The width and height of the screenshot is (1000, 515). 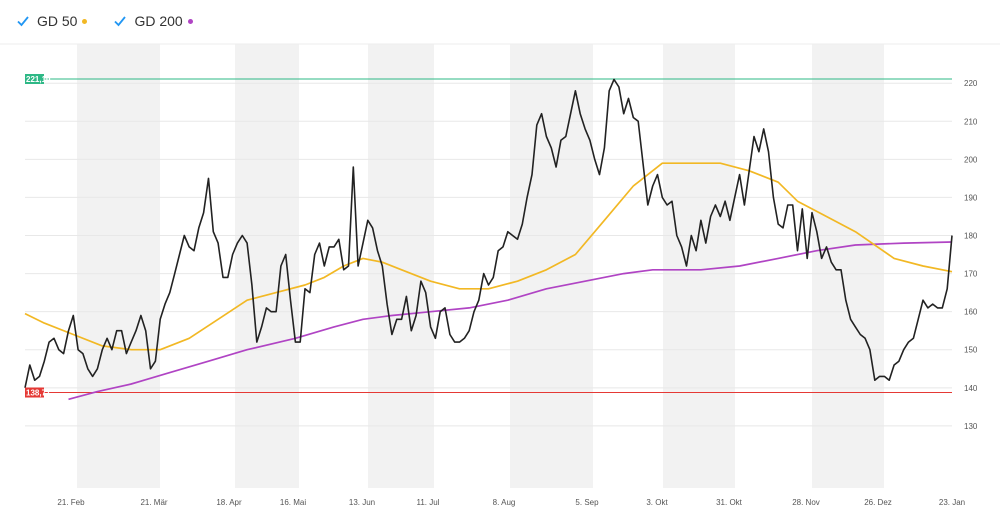 I want to click on legend-label-gd200: GD 200, so click(x=158, y=21).